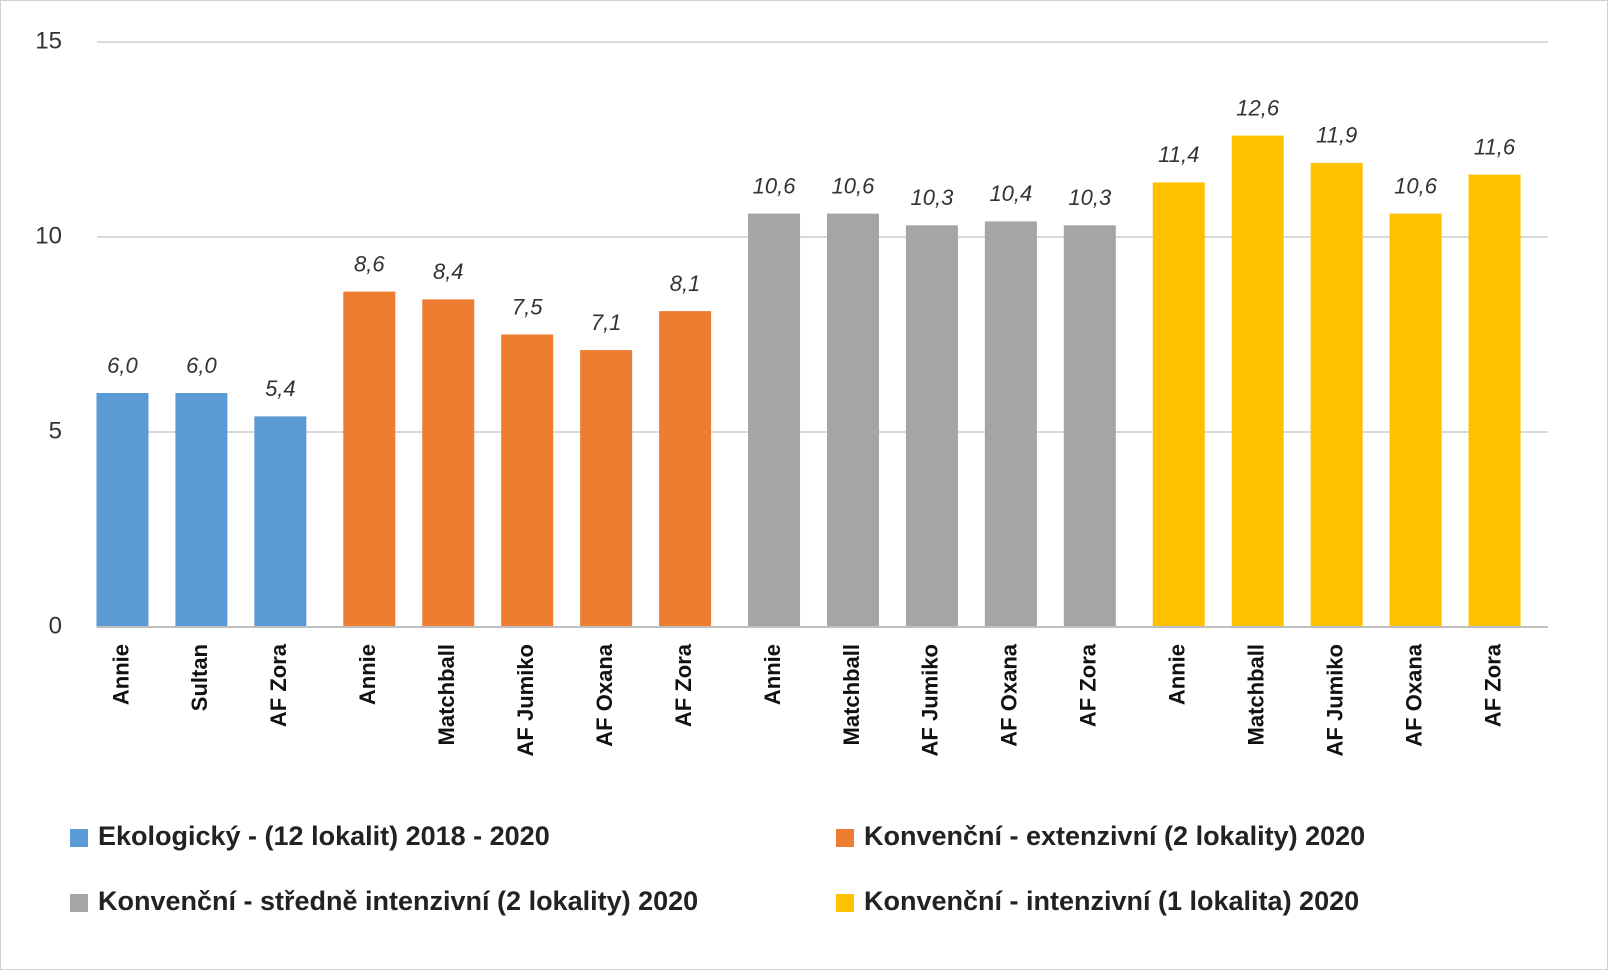  I want to click on value-label: 12,6, so click(1258, 107).